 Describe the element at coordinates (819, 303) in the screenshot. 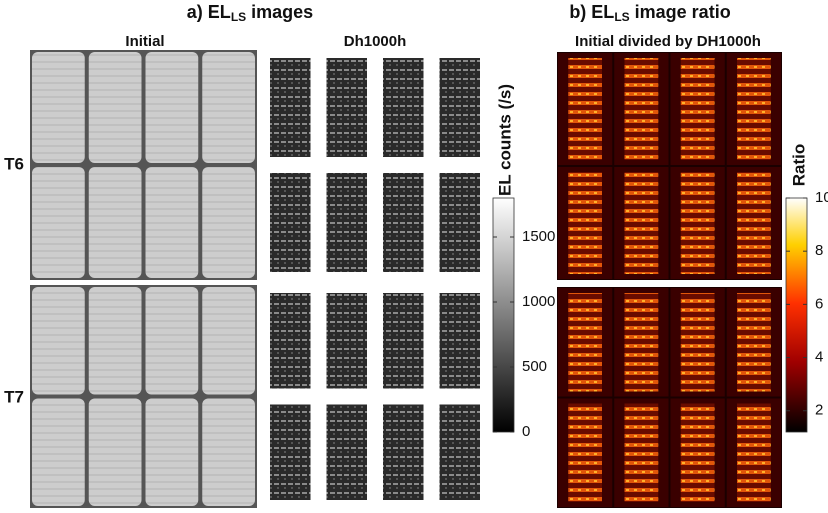

I see `colorbar-tick-label: 6` at that location.